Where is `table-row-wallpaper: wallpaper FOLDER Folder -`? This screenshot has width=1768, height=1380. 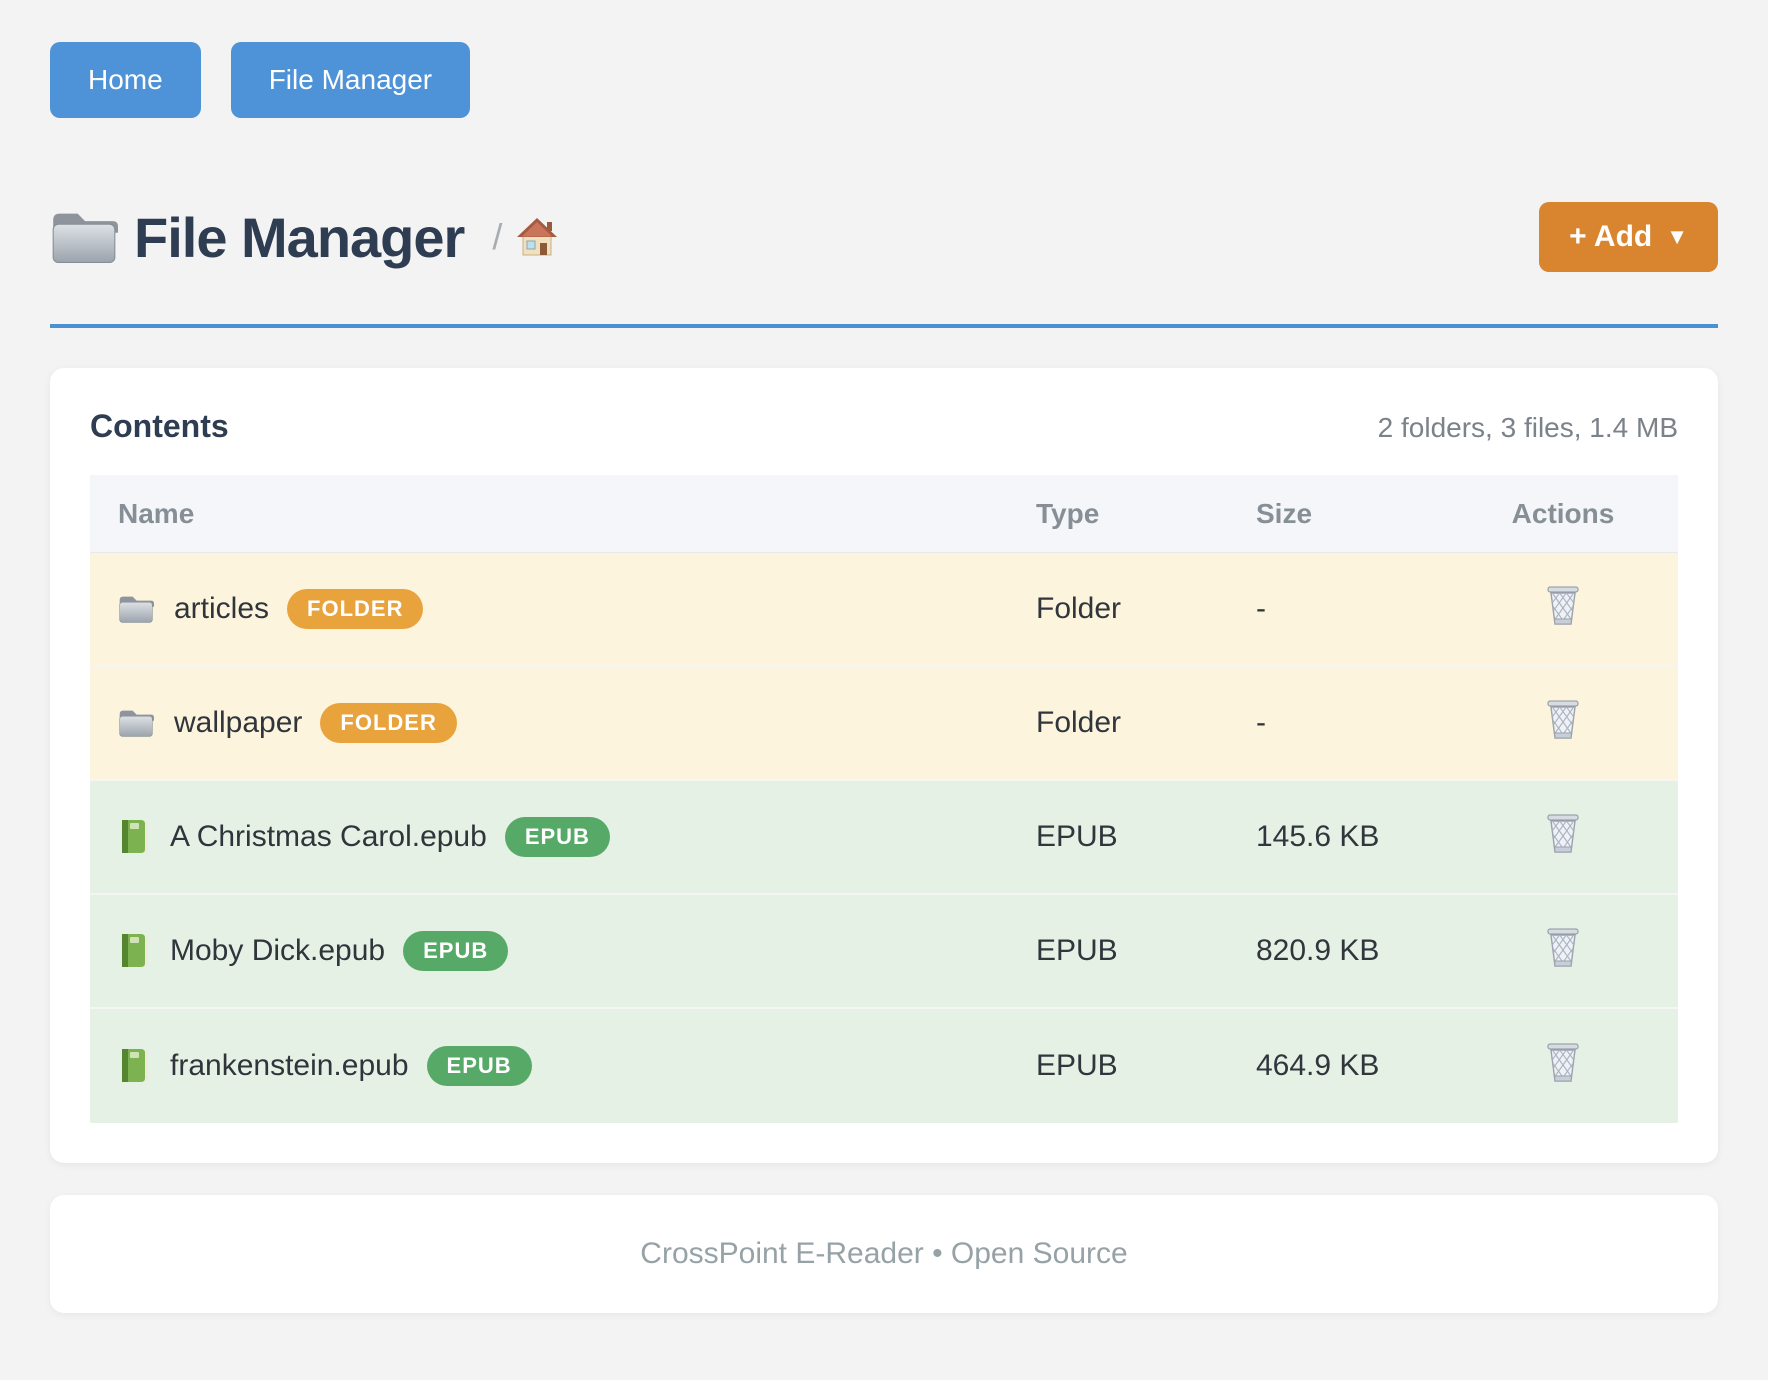
table-row-wallpaper: wallpaper FOLDER Folder - is located at coordinates (884, 724).